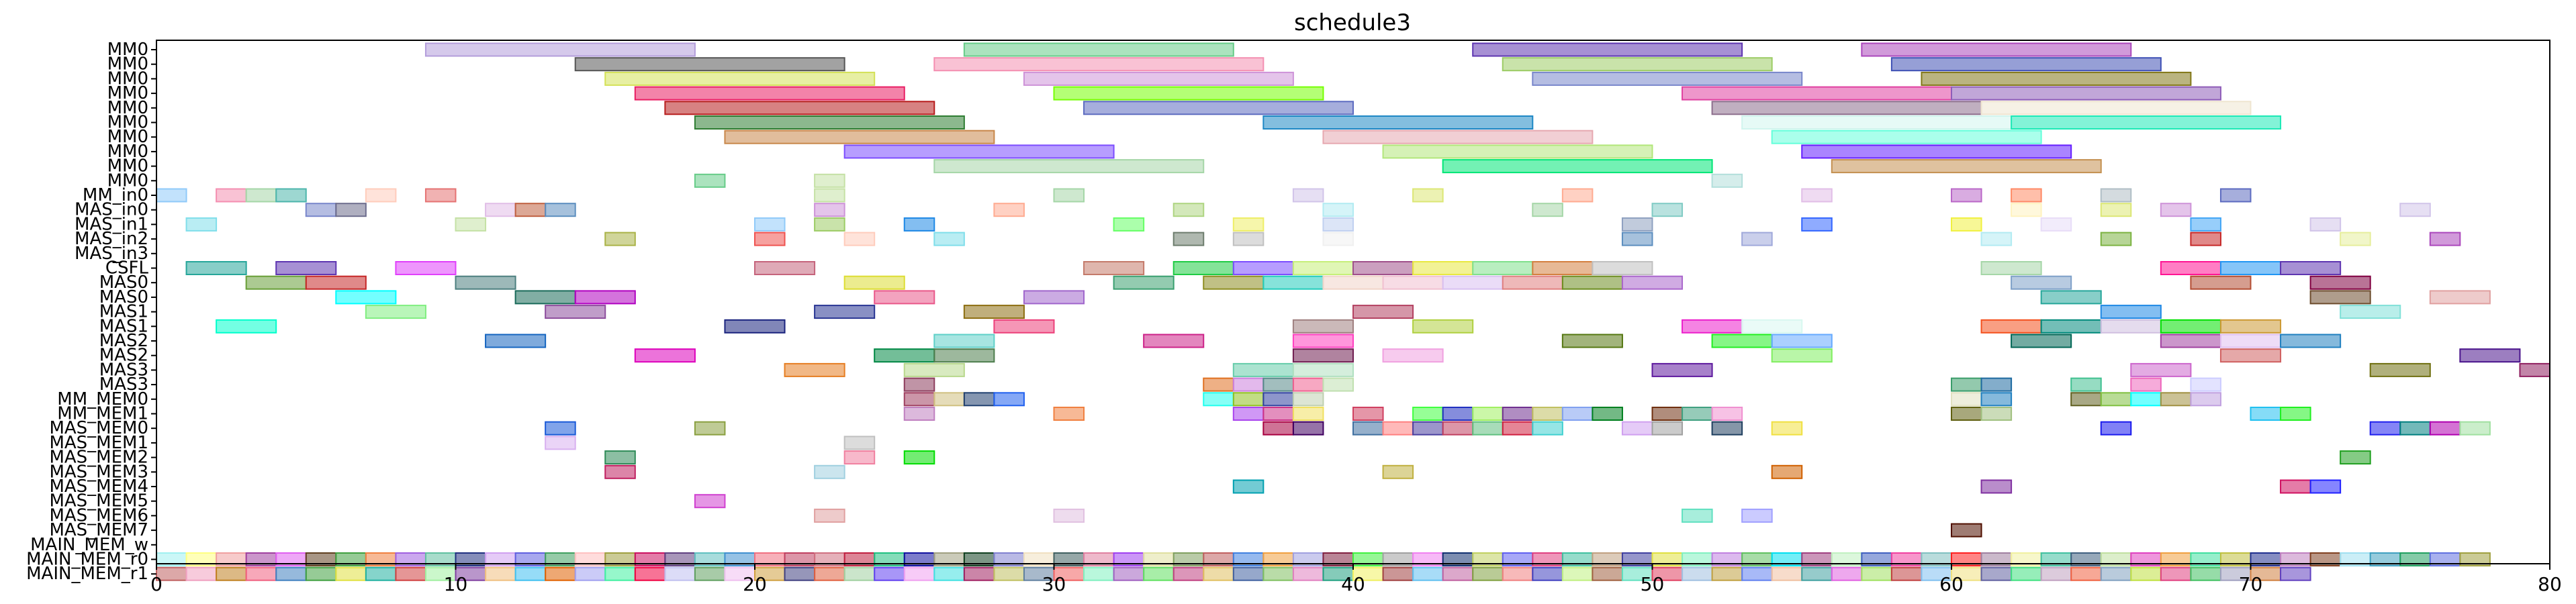 This screenshot has height=604, width=2576. What do you see at coordinates (1653, 584) in the screenshot?
I see `x-tick-label: 50` at bounding box center [1653, 584].